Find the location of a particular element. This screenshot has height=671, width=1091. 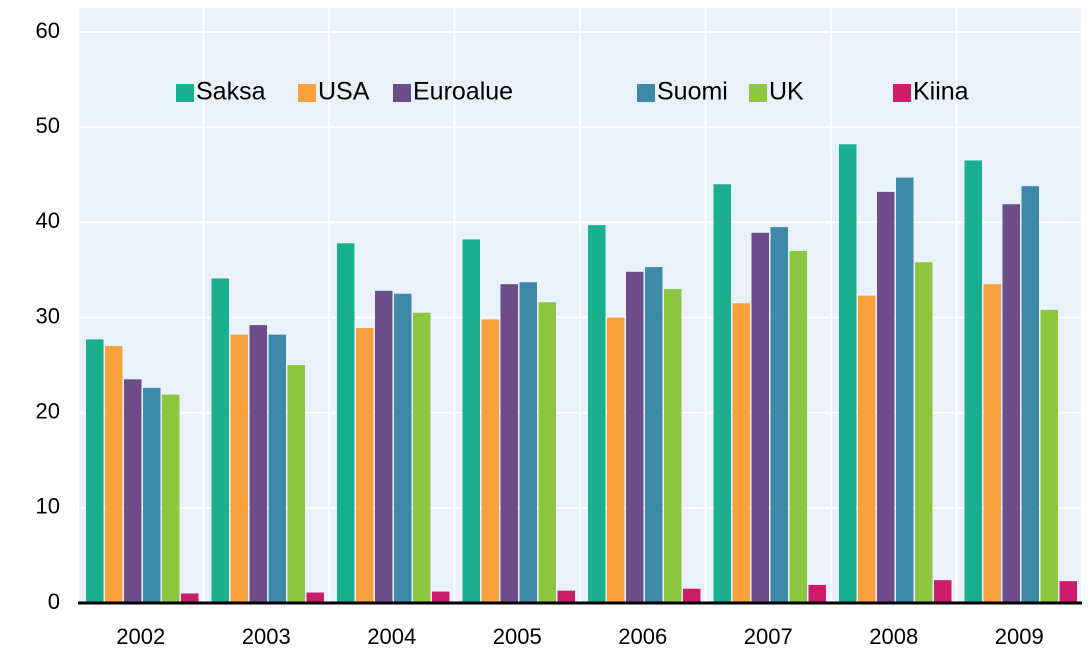

x-tick-label: 2005 is located at coordinates (517, 636).